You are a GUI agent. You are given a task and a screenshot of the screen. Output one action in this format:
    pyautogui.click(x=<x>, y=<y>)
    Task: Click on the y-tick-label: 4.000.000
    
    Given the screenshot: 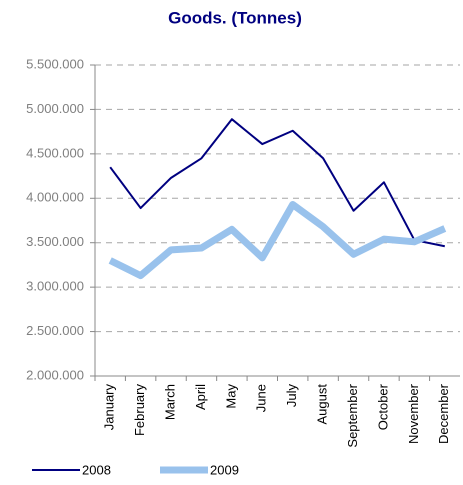 What is the action you would take?
    pyautogui.click(x=55, y=197)
    